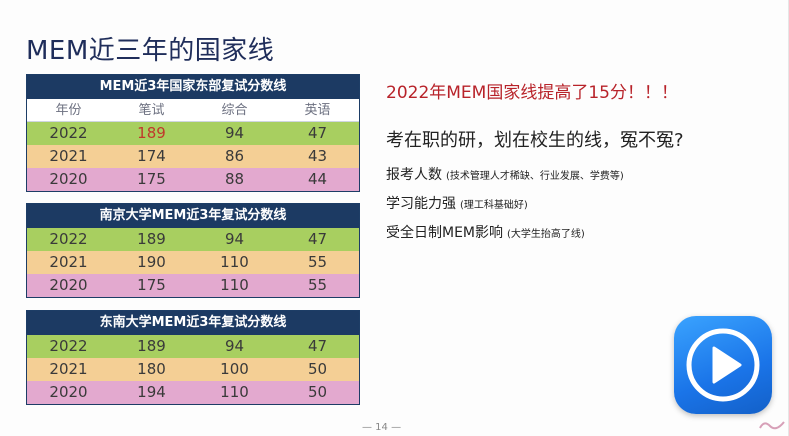 The image size is (789, 436). Describe the element at coordinates (414, 175) in the screenshot. I see `point-main: 报考人数` at that location.